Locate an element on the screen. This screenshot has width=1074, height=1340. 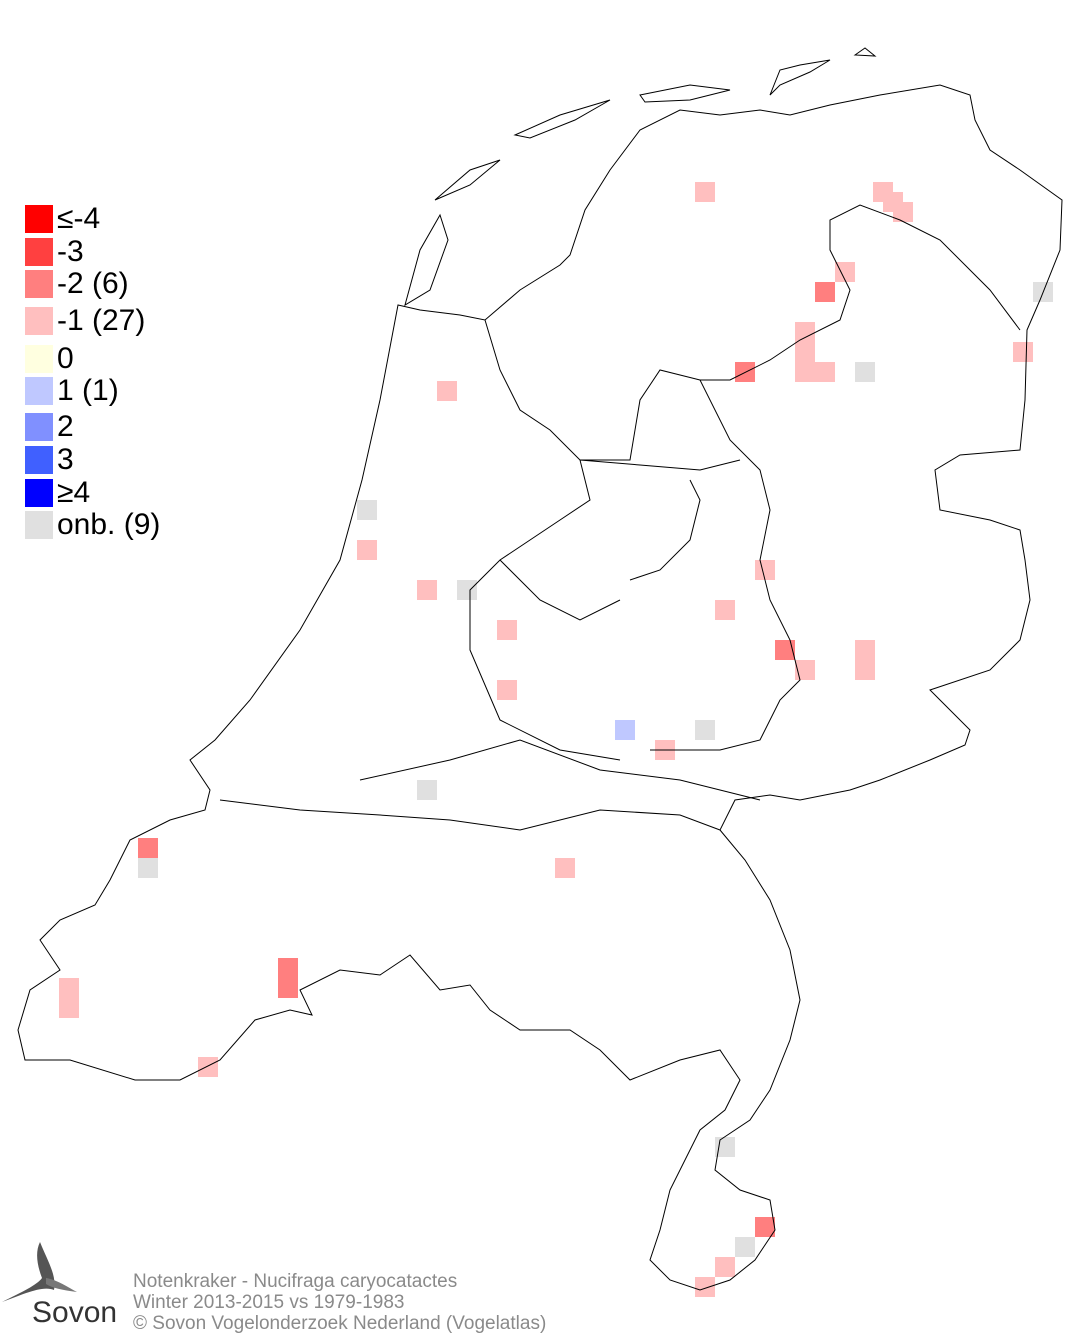
legend-item: 2 is located at coordinates (49, 426).